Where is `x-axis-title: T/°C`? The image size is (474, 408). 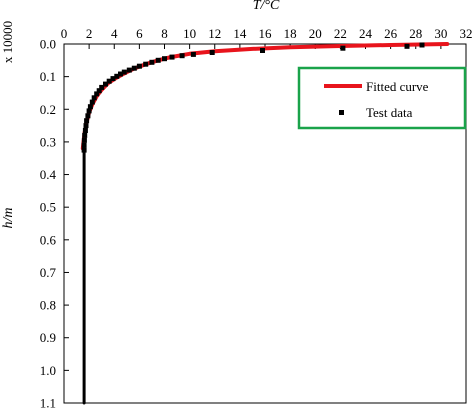
x-axis-title: T/°C is located at coordinates (266, 6).